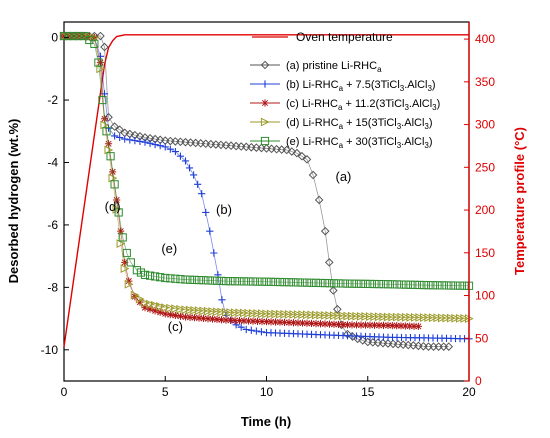 Image resolution: width=550 pixels, height=438 pixels. I want to click on legend-swatch-marker-d, so click(265, 122).